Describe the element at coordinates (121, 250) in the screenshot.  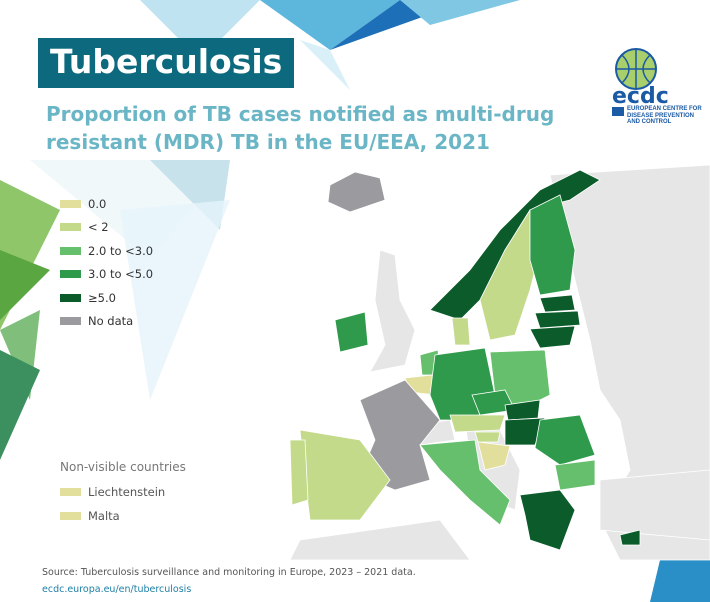
I see `legend-label: 2.0 to <3.0` at that location.